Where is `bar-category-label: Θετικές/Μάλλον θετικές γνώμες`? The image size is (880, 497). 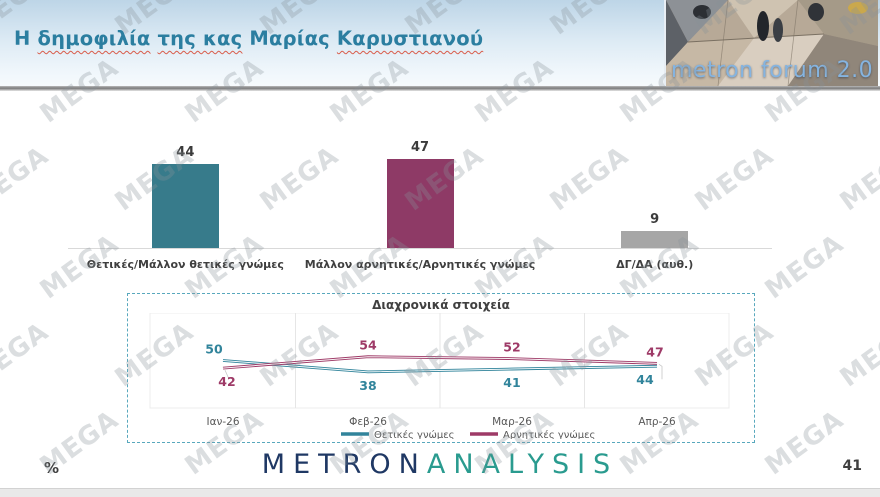 bar-category-label: Θετικές/Μάλλον θετικές γνώμες is located at coordinates (185, 264).